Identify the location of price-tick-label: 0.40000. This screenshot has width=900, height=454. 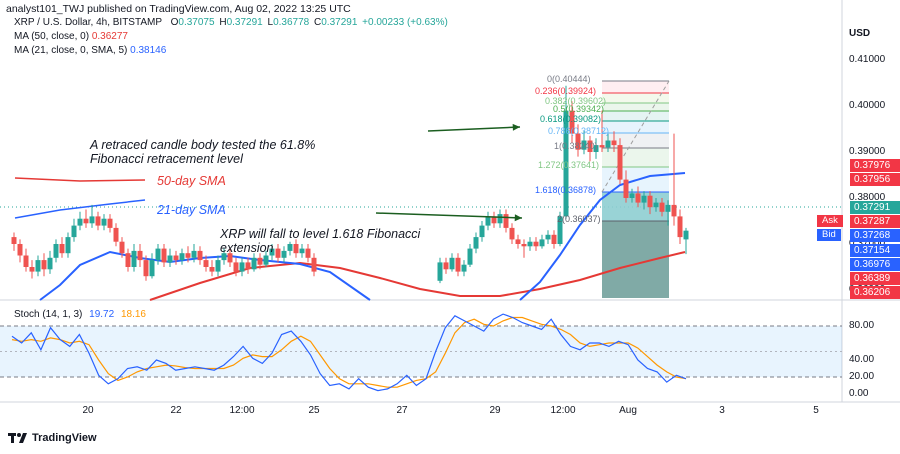
(867, 105).